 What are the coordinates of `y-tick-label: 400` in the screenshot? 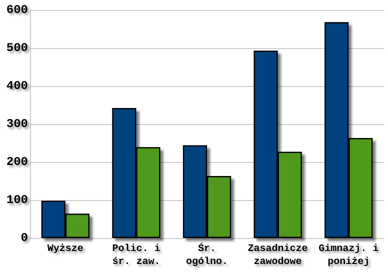 It's located at (17, 86).